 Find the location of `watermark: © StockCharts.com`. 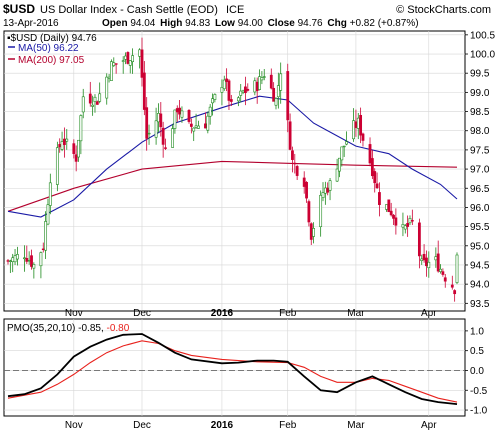

watermark: © StockCharts.com is located at coordinates (443, 10).